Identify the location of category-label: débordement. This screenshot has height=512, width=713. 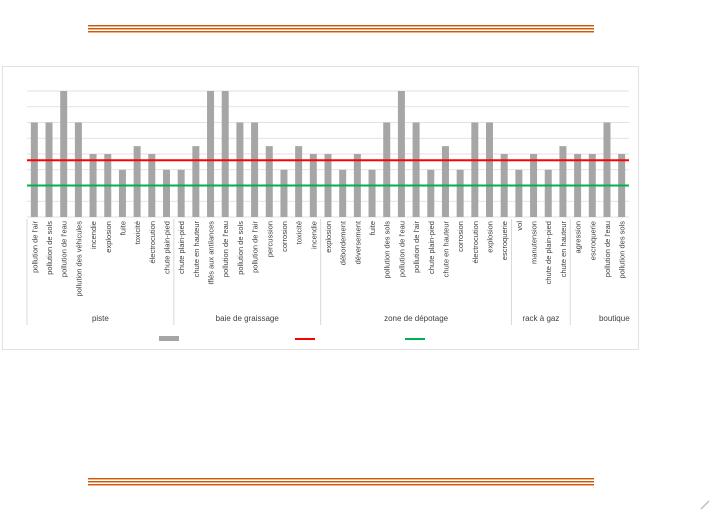
(343, 242).